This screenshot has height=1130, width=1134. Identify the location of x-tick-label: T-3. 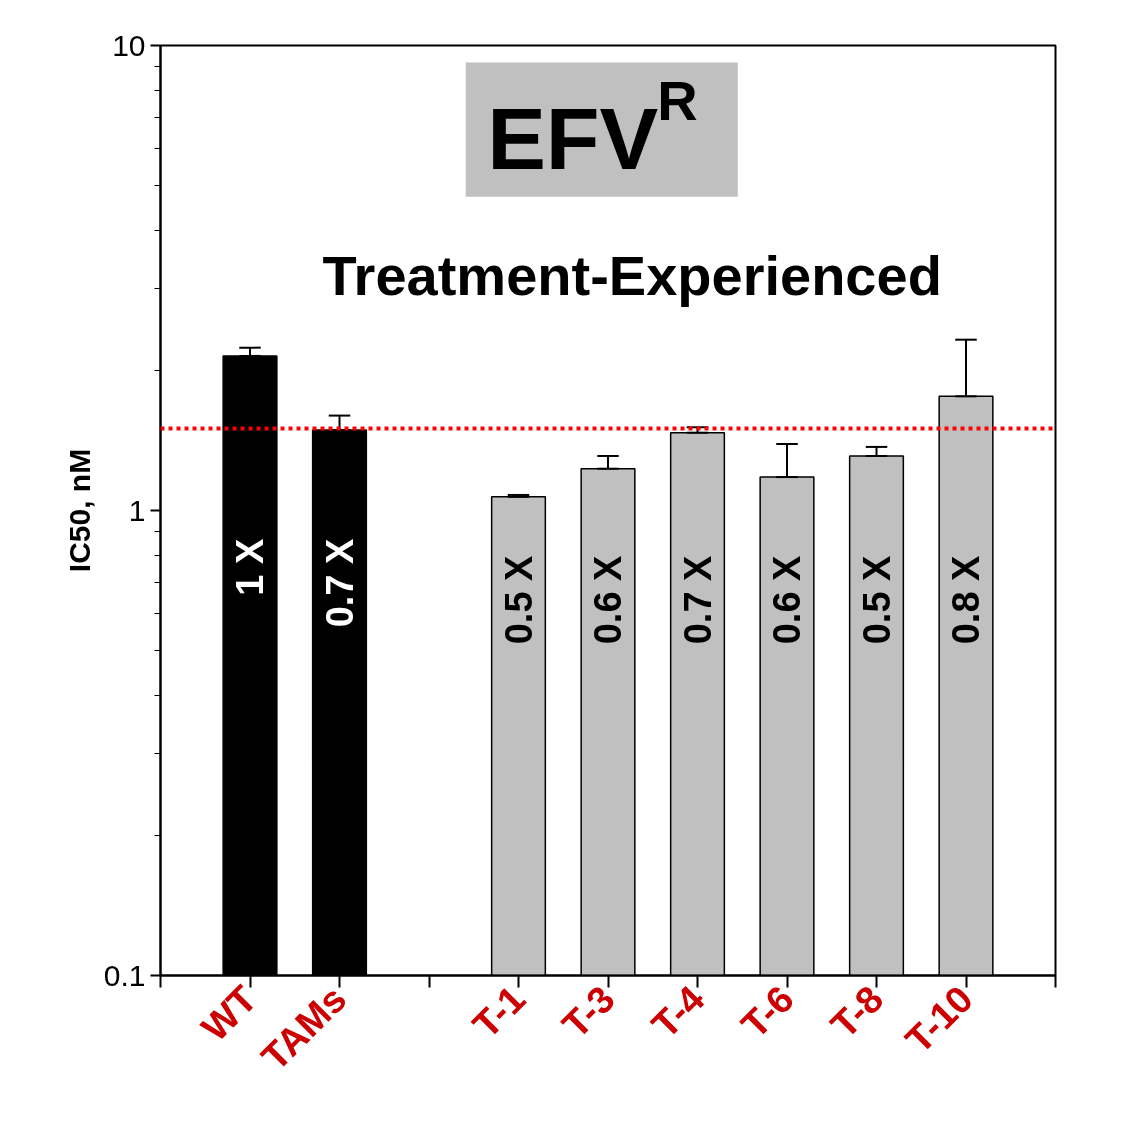
(588, 1012).